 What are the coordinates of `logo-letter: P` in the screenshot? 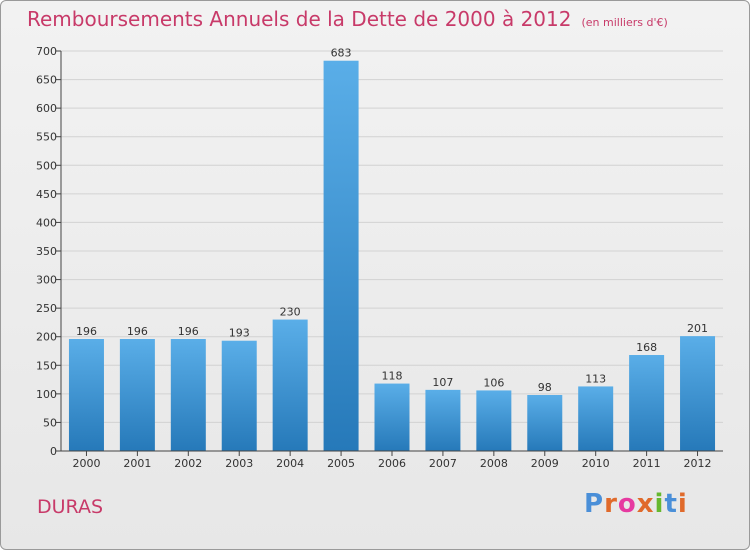 It's located at (594, 504).